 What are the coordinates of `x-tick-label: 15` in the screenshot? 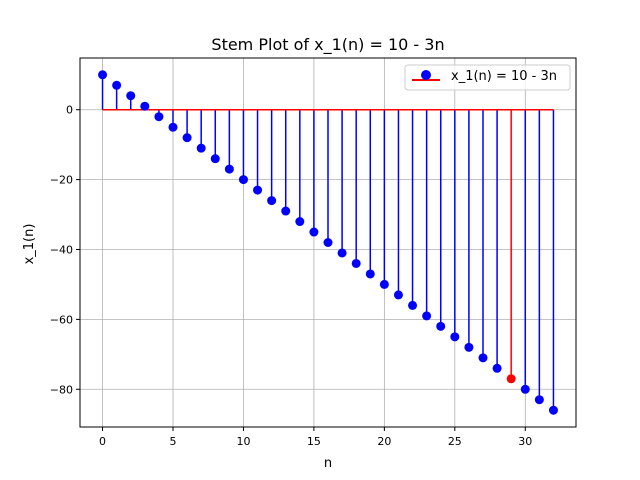 It's located at (314, 441).